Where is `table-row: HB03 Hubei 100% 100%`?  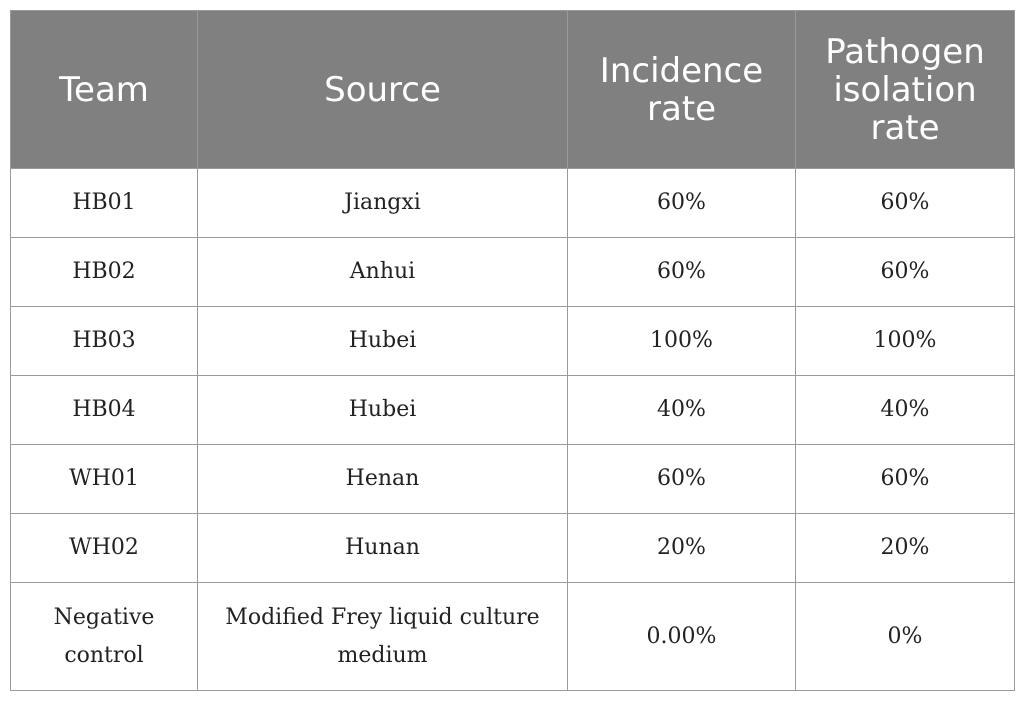
table-row: HB03 Hubei 100% 100% is located at coordinates (512, 341).